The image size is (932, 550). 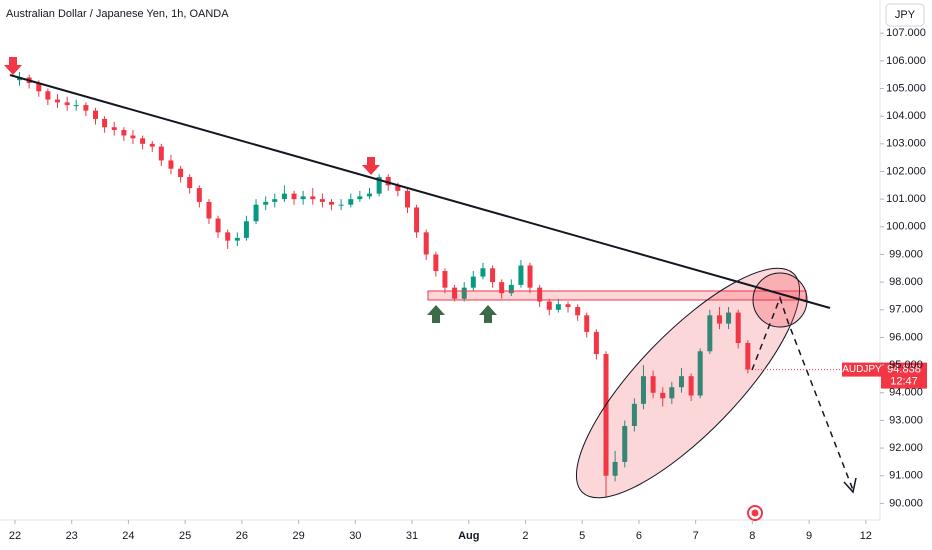 What do you see at coordinates (639, 536) in the screenshot?
I see `x-tick-label: 6` at bounding box center [639, 536].